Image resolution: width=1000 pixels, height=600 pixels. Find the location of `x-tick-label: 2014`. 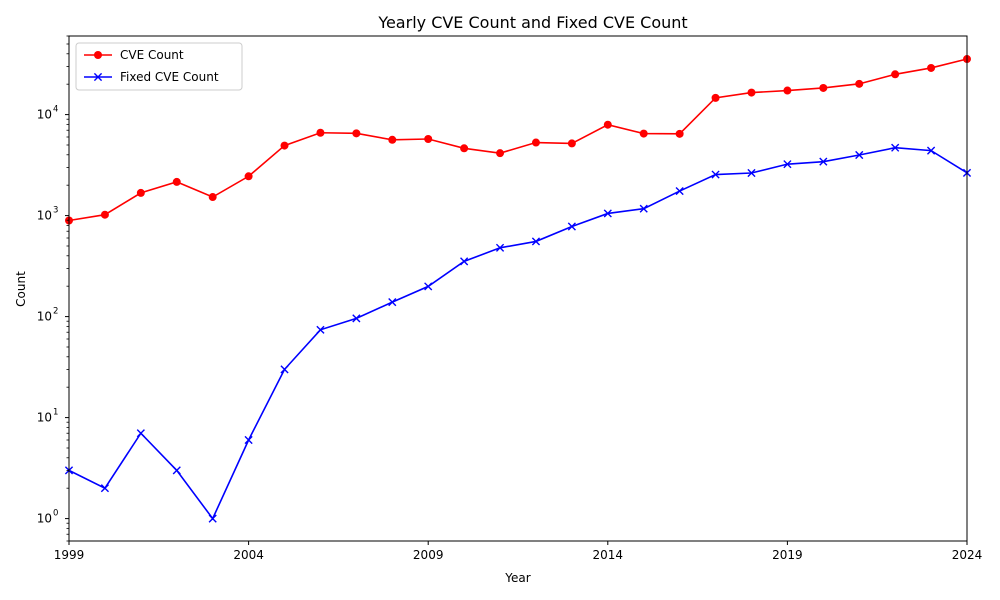

x-tick-label: 2014 is located at coordinates (608, 555).